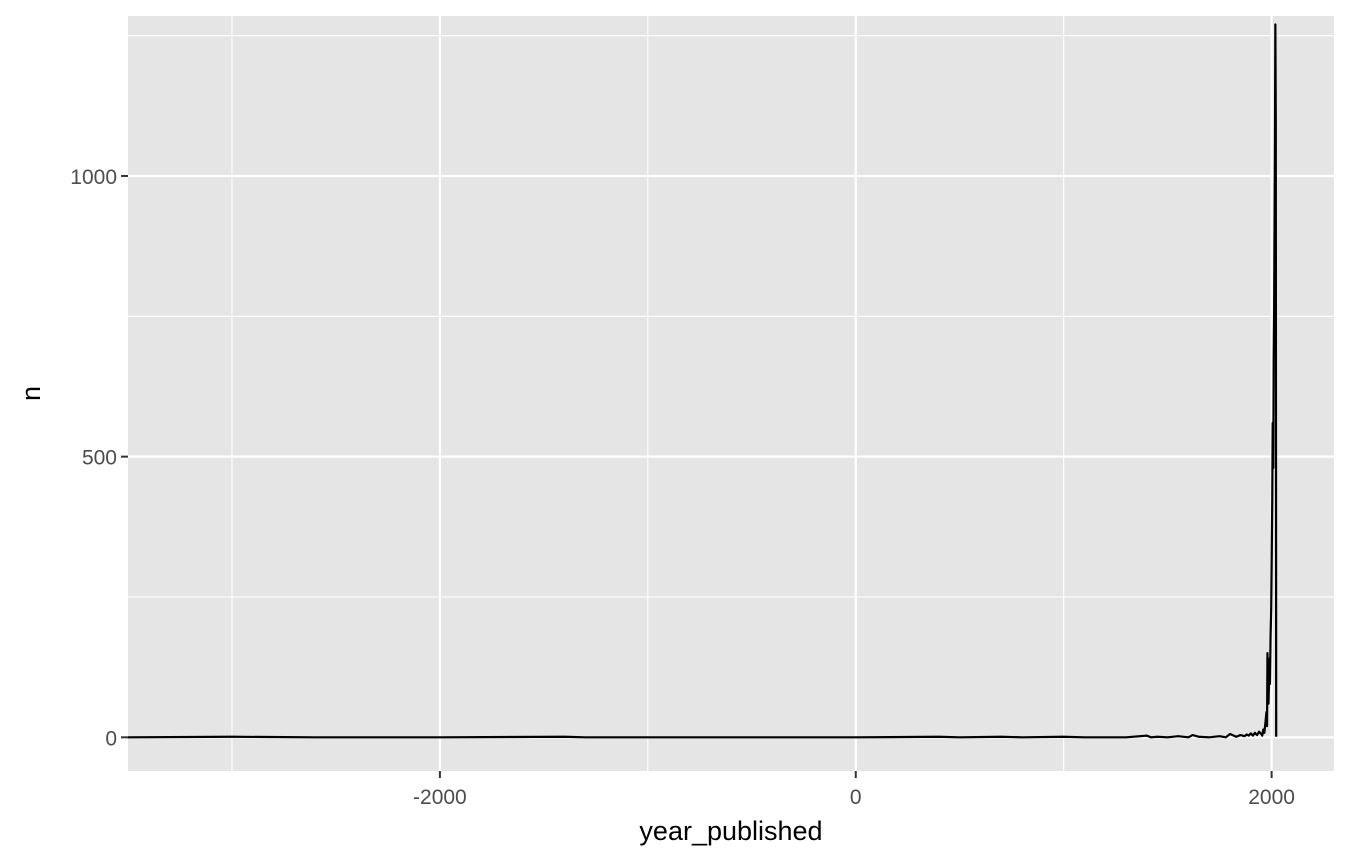 The image size is (1350, 864). What do you see at coordinates (31, 393) in the screenshot?
I see `y-axis-title: n` at bounding box center [31, 393].